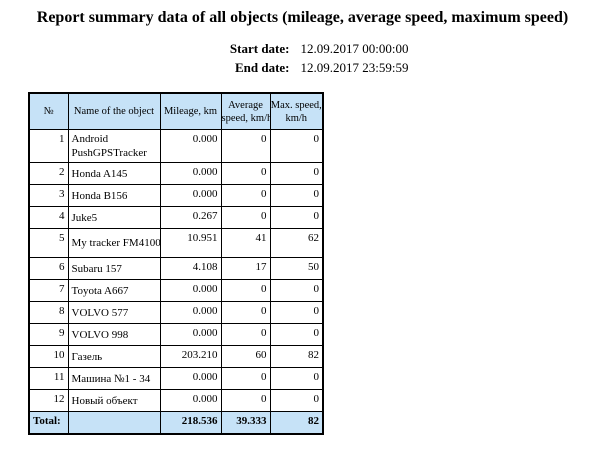 The image size is (605, 475). I want to click on object-name-cell: VOLVO 998, so click(114, 334).